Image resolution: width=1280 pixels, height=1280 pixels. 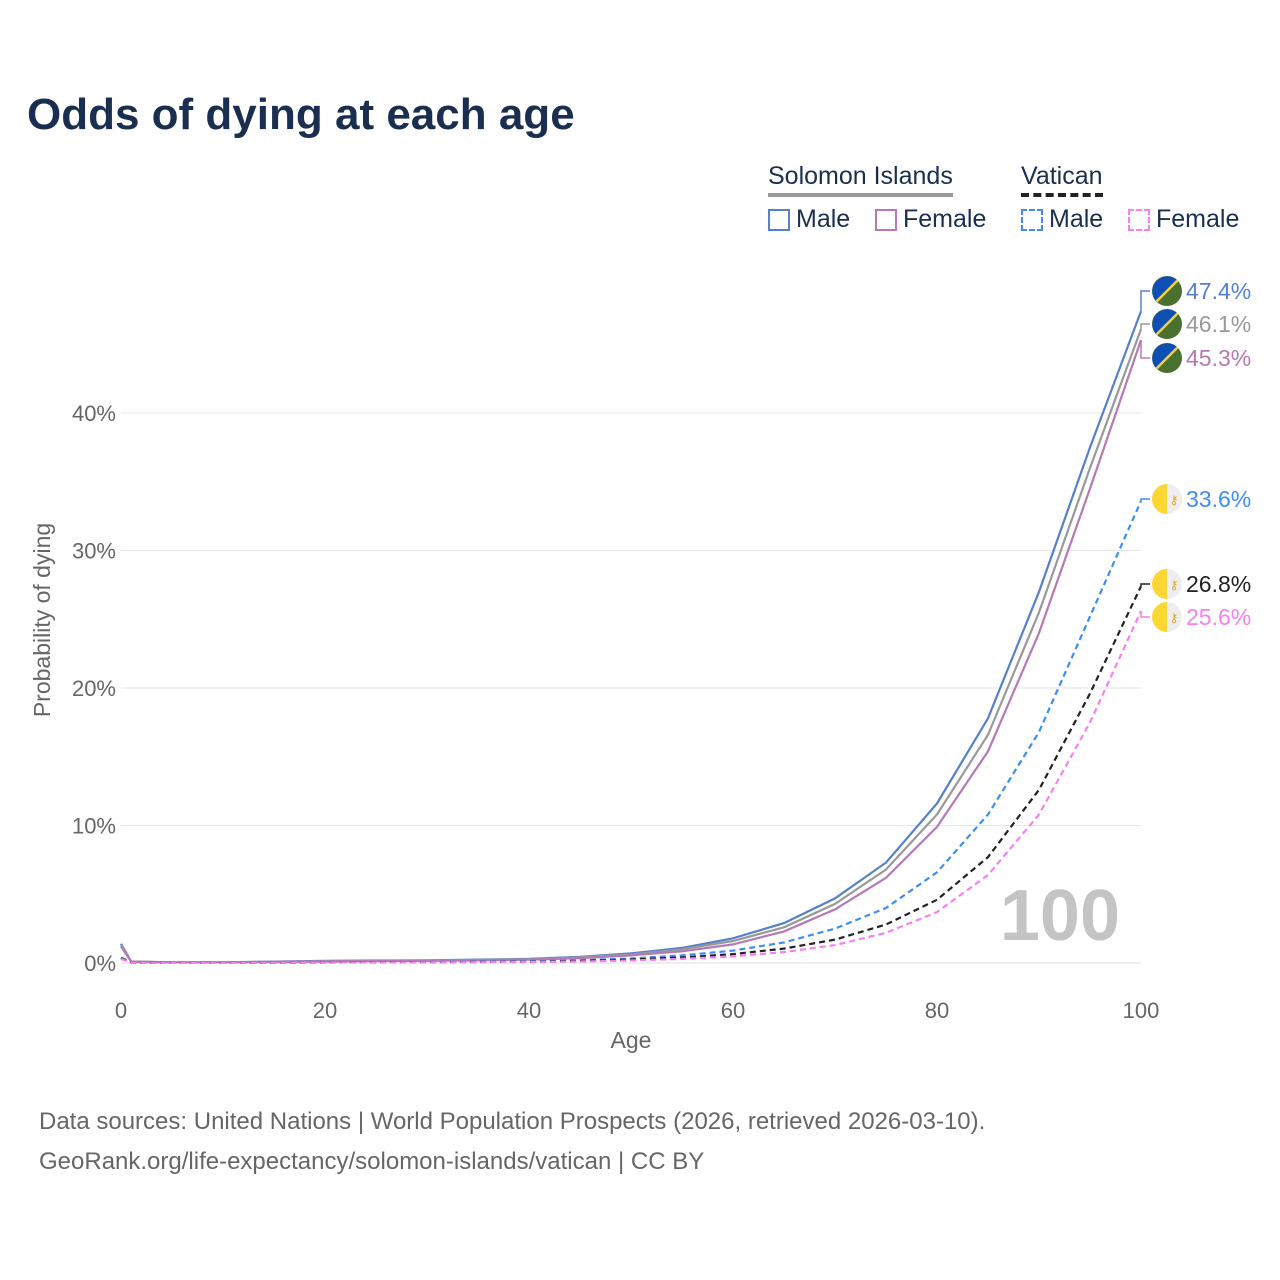 What do you see at coordinates (1141, 1010) in the screenshot?
I see `x-tick-label: 100` at bounding box center [1141, 1010].